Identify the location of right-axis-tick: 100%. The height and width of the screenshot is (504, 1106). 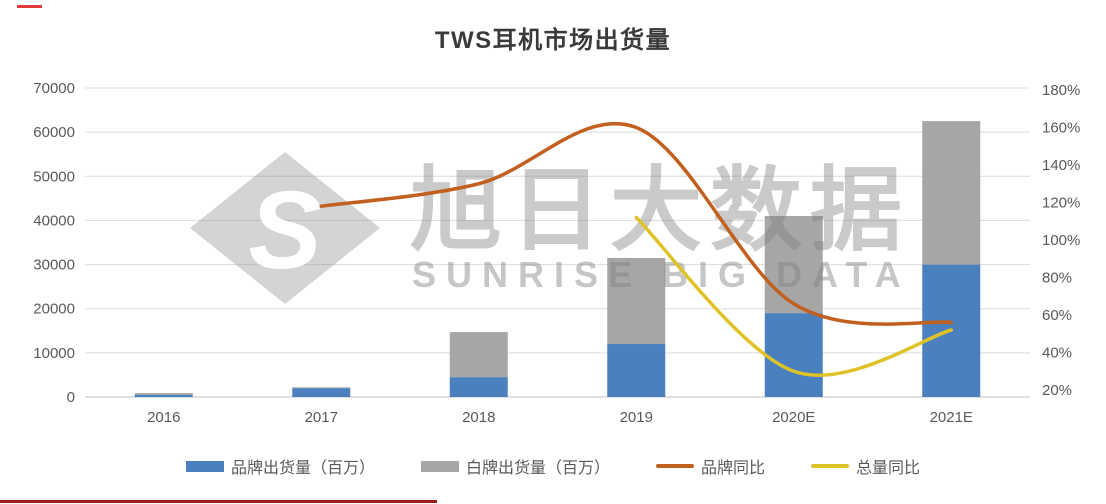
(1061, 240).